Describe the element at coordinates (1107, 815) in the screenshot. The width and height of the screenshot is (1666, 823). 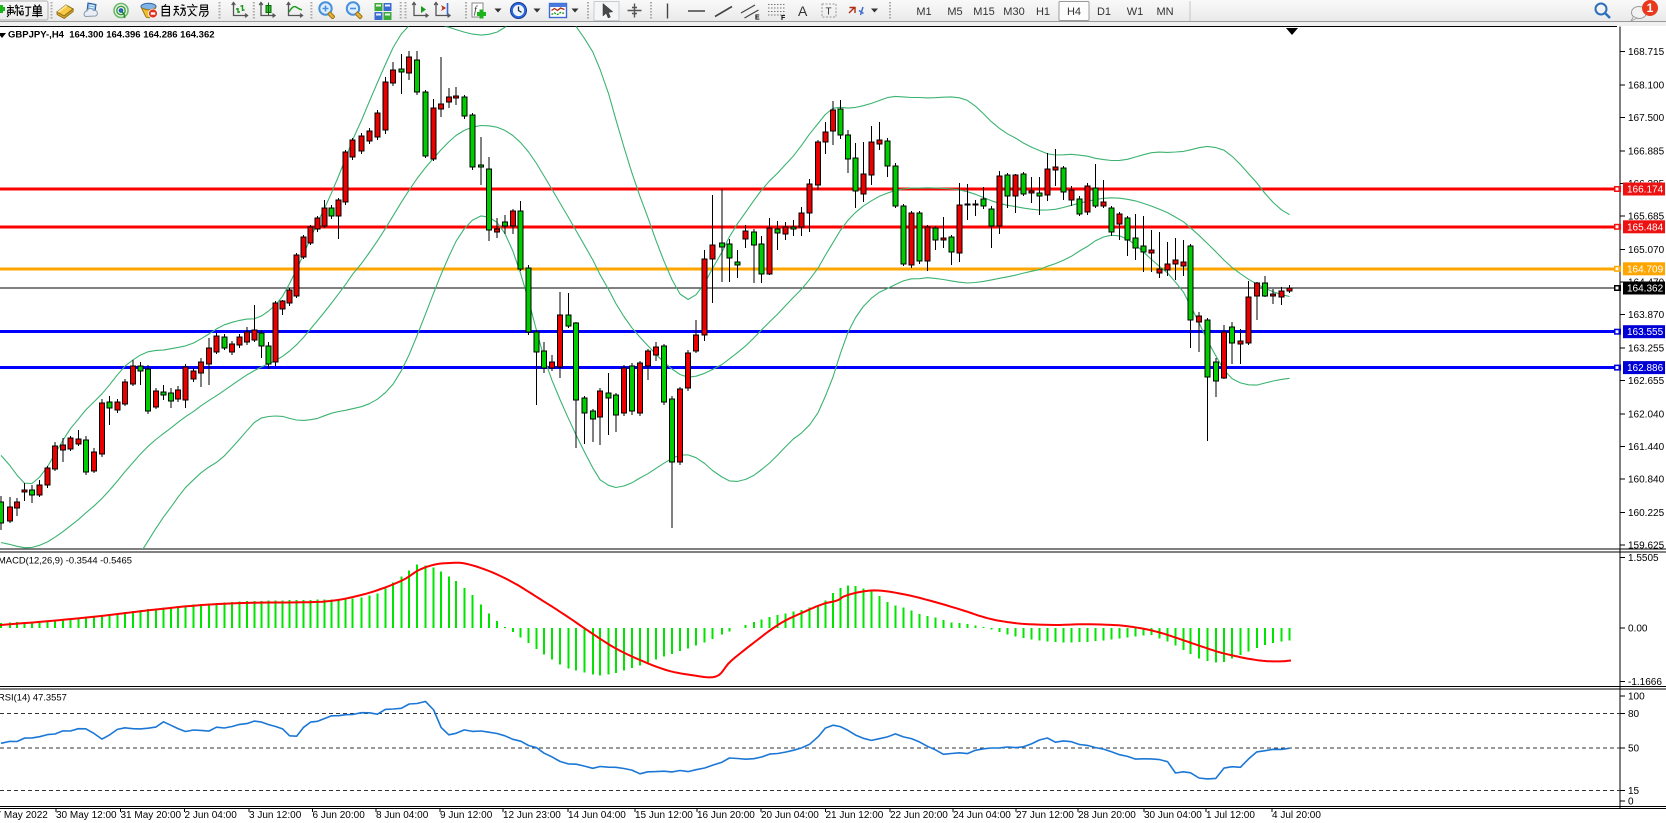
I see `svg-text: 28 Jun 20:00` at that location.